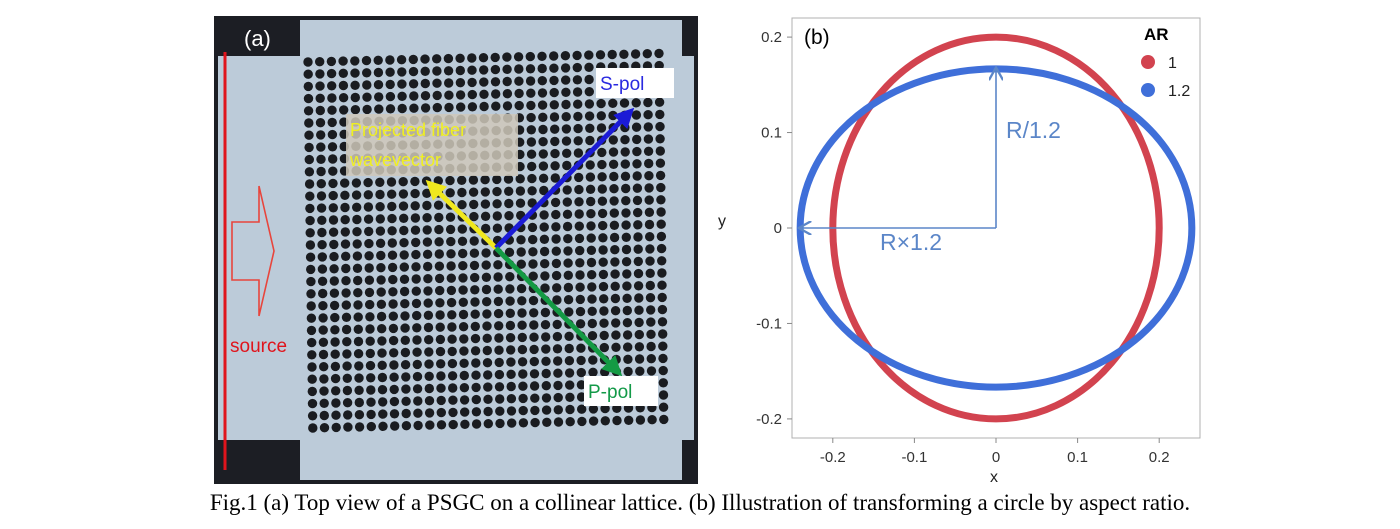 The image size is (1400, 529). Describe the element at coordinates (996, 457) in the screenshot. I see `x-tick-label: 0` at that location.